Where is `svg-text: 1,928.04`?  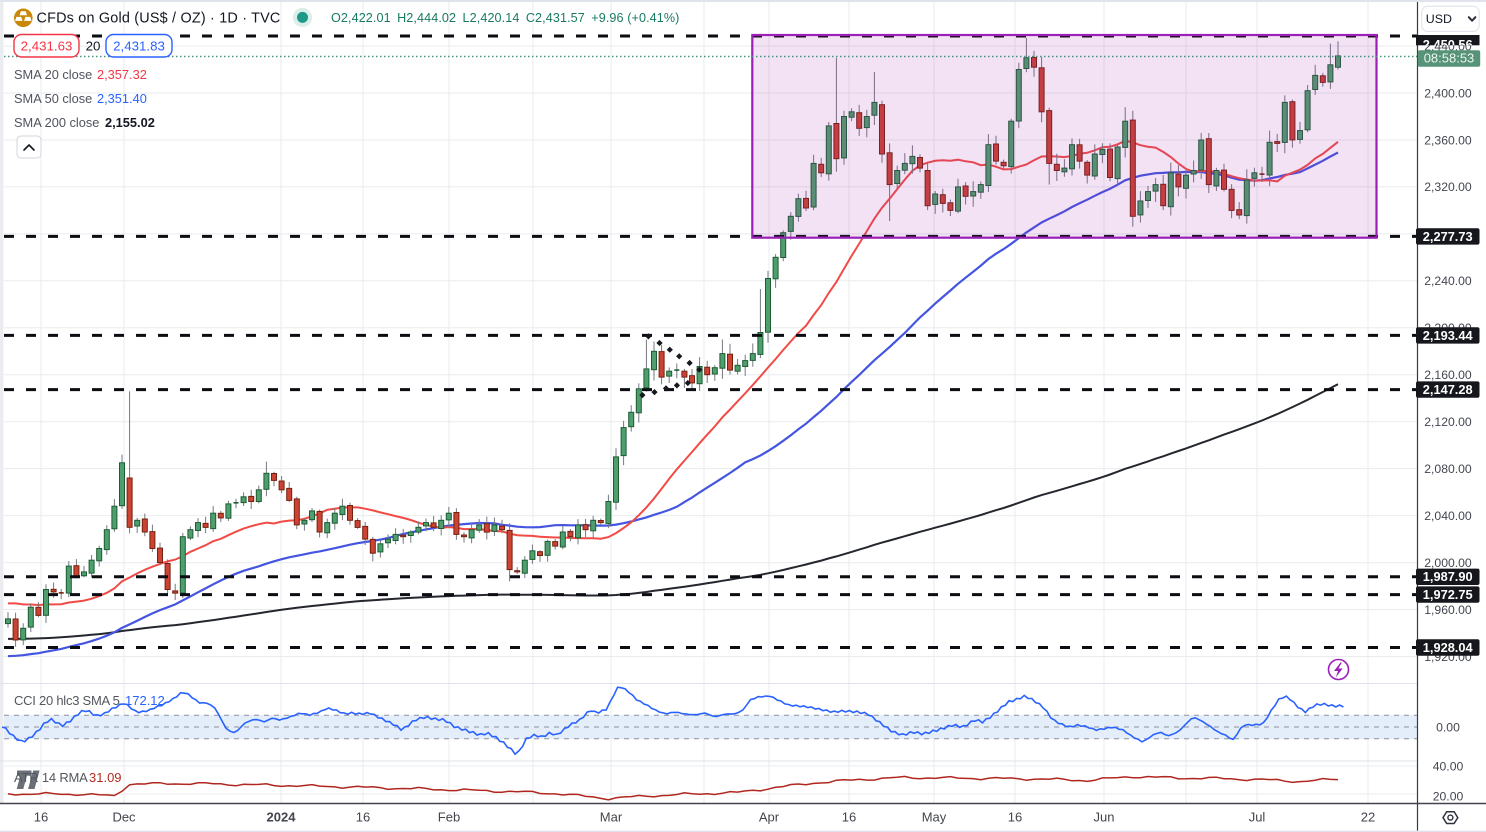 svg-text: 1,928.04 is located at coordinates (1448, 647).